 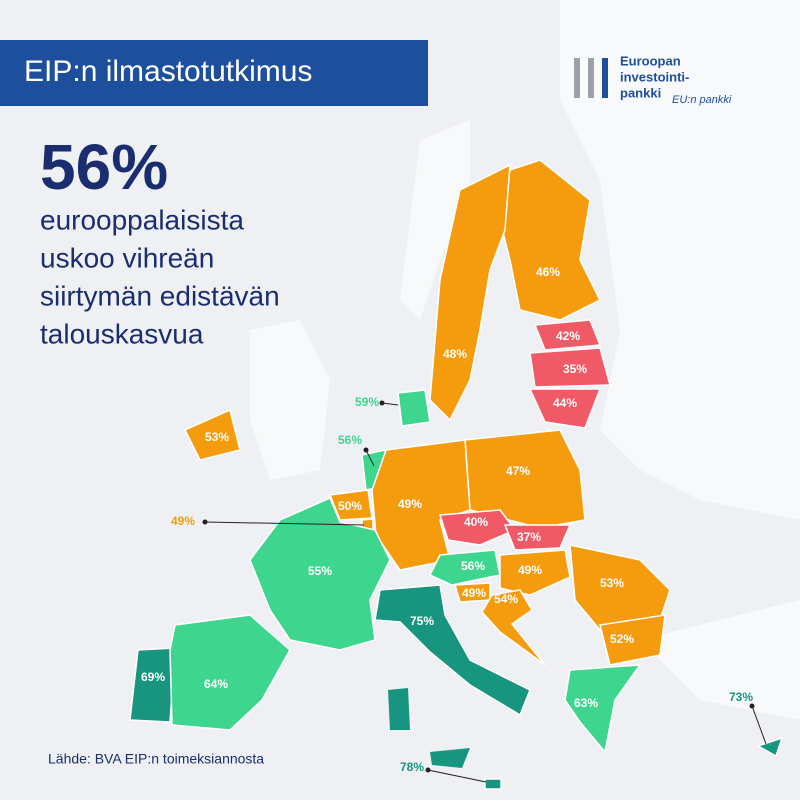 I want to click on region-label: 37%, so click(x=529, y=537).